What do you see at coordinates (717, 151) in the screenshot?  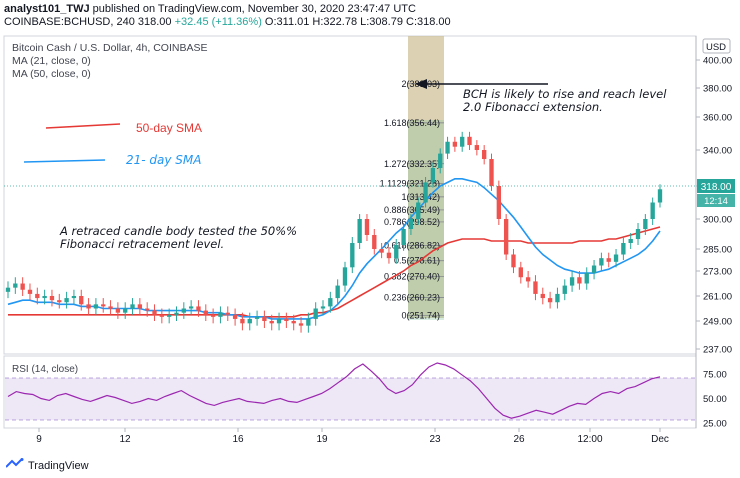 I see `price-tick-label: 340.00` at bounding box center [717, 151].